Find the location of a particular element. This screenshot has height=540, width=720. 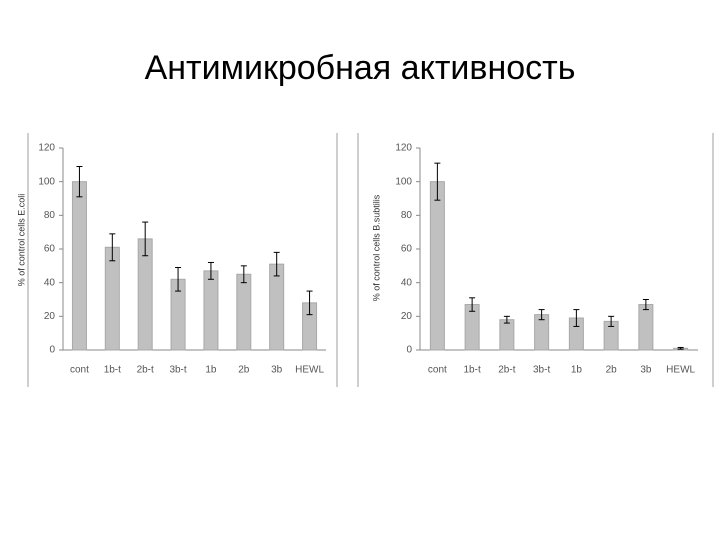

y-axis-title: % of control cells B.subtilis is located at coordinates (376, 247).